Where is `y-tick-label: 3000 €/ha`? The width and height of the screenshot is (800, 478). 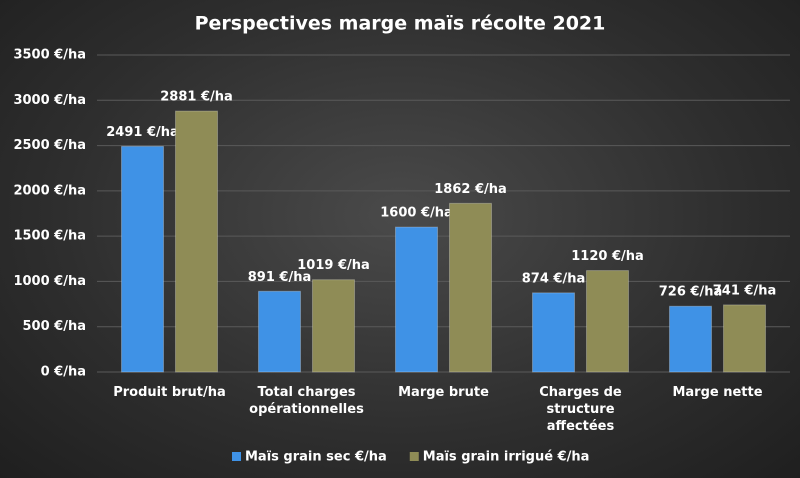
y-tick-label: 3000 €/ha is located at coordinates (49, 100).